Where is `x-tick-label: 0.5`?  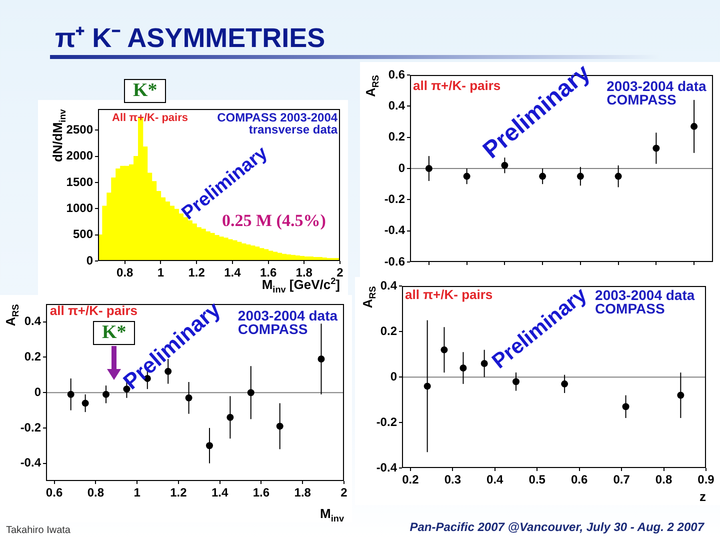 x-tick-label: 0.5 is located at coordinates (537, 479).